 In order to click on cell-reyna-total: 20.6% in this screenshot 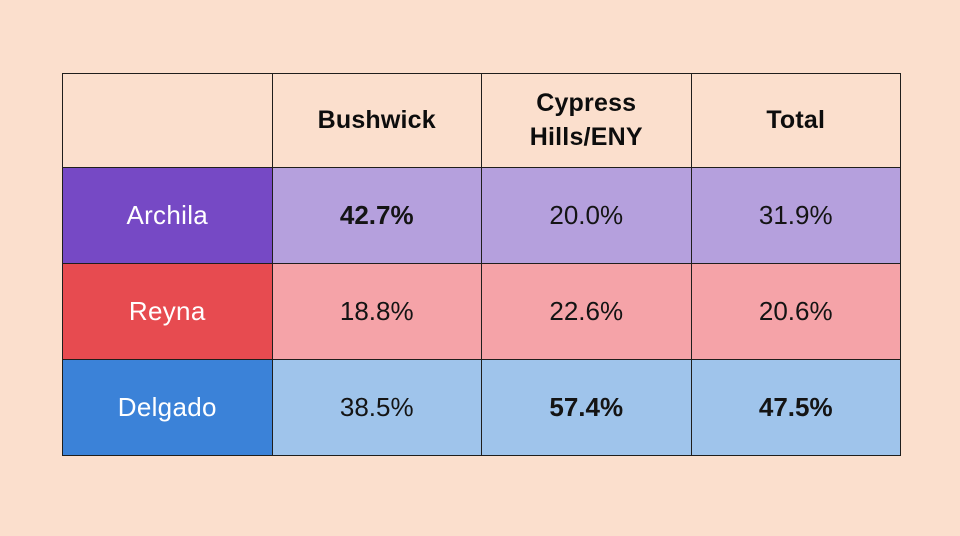, I will do `click(795, 311)`.